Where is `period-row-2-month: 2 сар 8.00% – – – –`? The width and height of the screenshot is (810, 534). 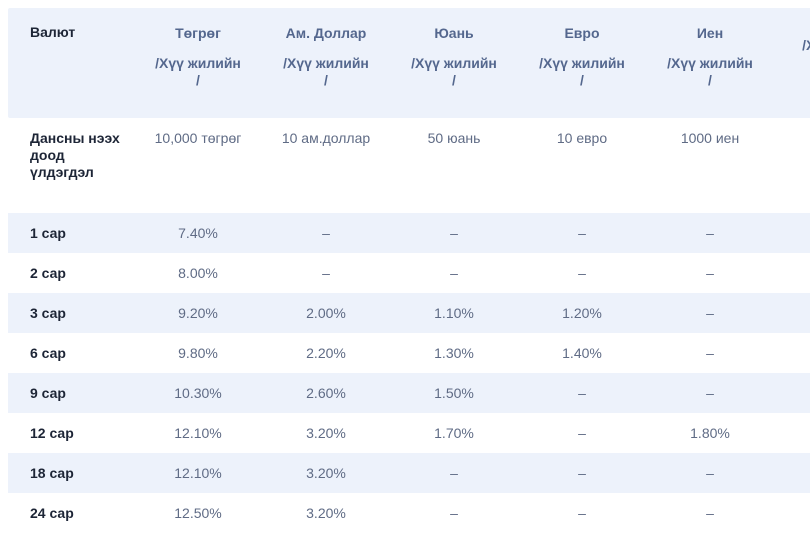 period-row-2-month: 2 сар 8.00% – – – – is located at coordinates (409, 273).